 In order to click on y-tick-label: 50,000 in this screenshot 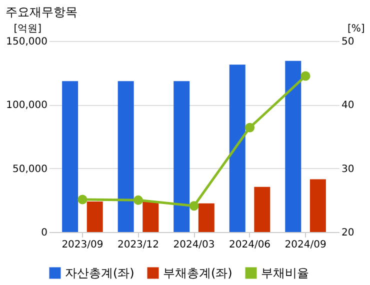, I will do `click(30, 169)`.